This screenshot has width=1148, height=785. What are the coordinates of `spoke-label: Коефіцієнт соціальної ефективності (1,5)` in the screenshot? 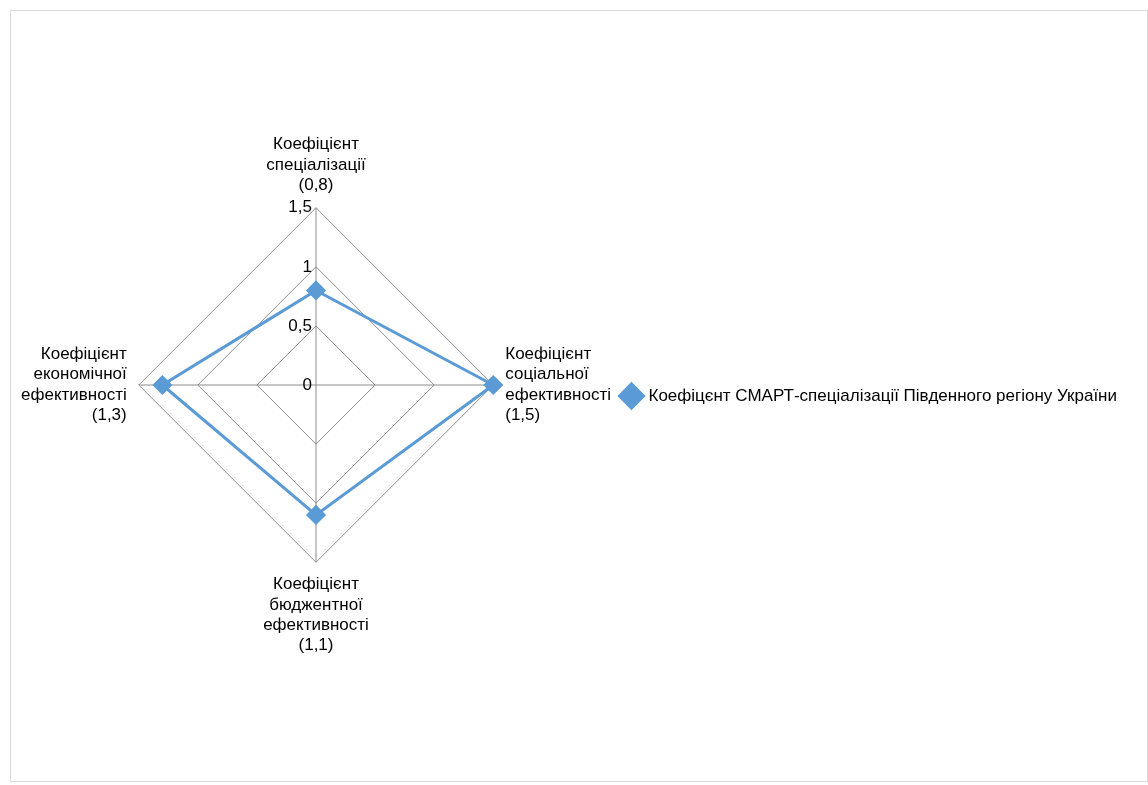 It's located at (558, 384).